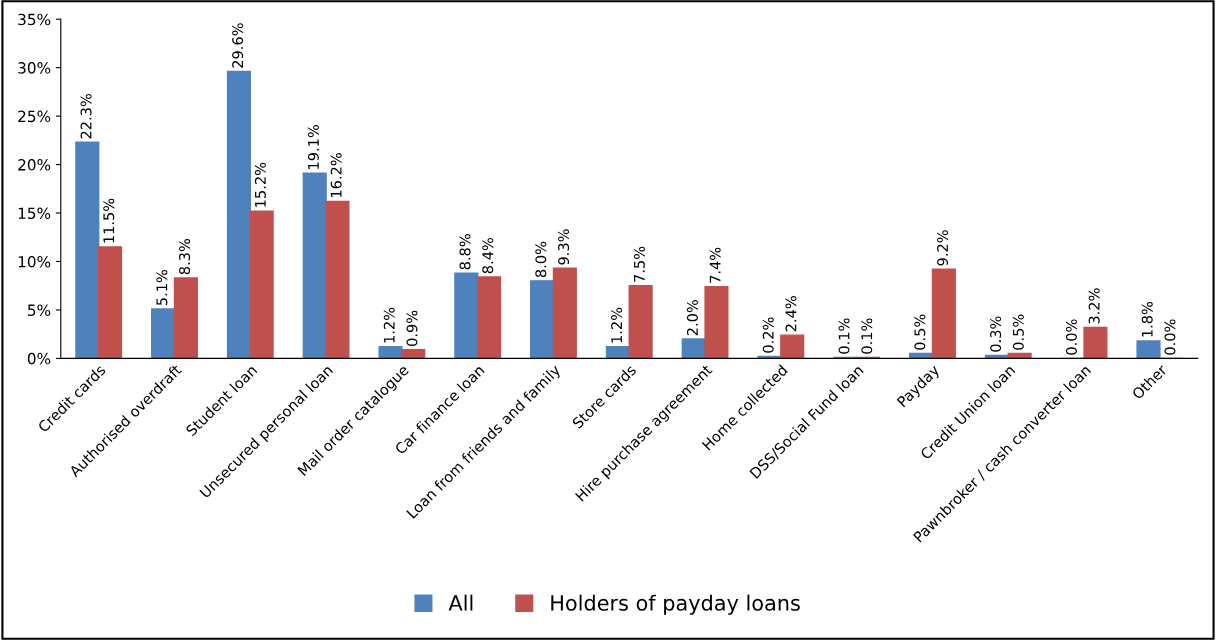 This screenshot has height=640, width=1216. Describe the element at coordinates (1147, 319) in the screenshot. I see `data-label: 1.8%` at that location.